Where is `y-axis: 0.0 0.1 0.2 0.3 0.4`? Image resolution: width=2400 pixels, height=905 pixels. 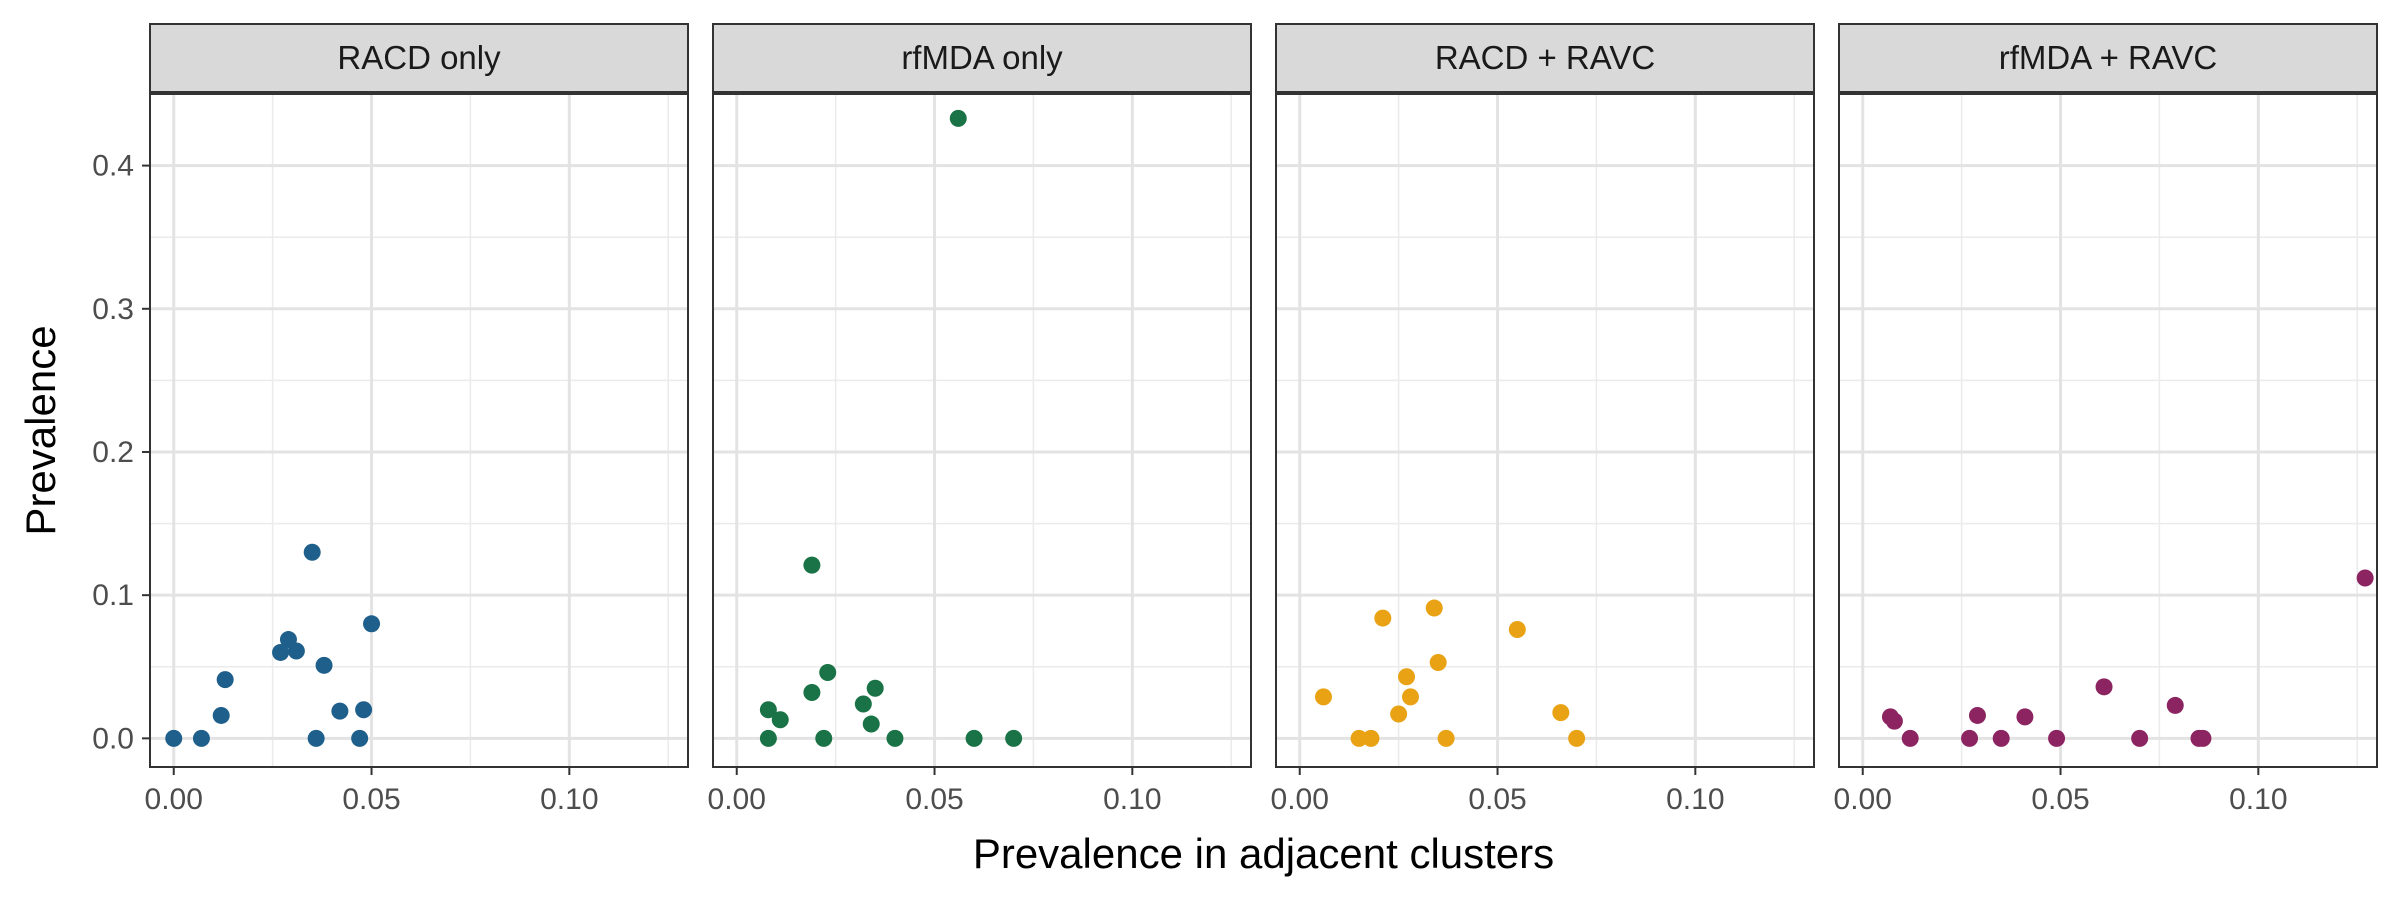
y-axis: 0.0 0.1 0.2 0.3 0.4 is located at coordinates (121, 452).